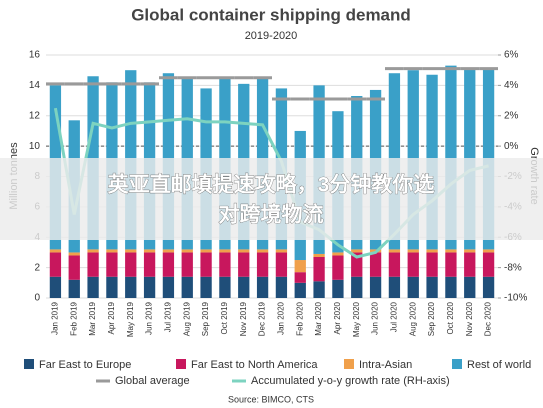  Describe the element at coordinates (92, 318) in the screenshot. I see `x-tick-label: Mar 2019` at that location.